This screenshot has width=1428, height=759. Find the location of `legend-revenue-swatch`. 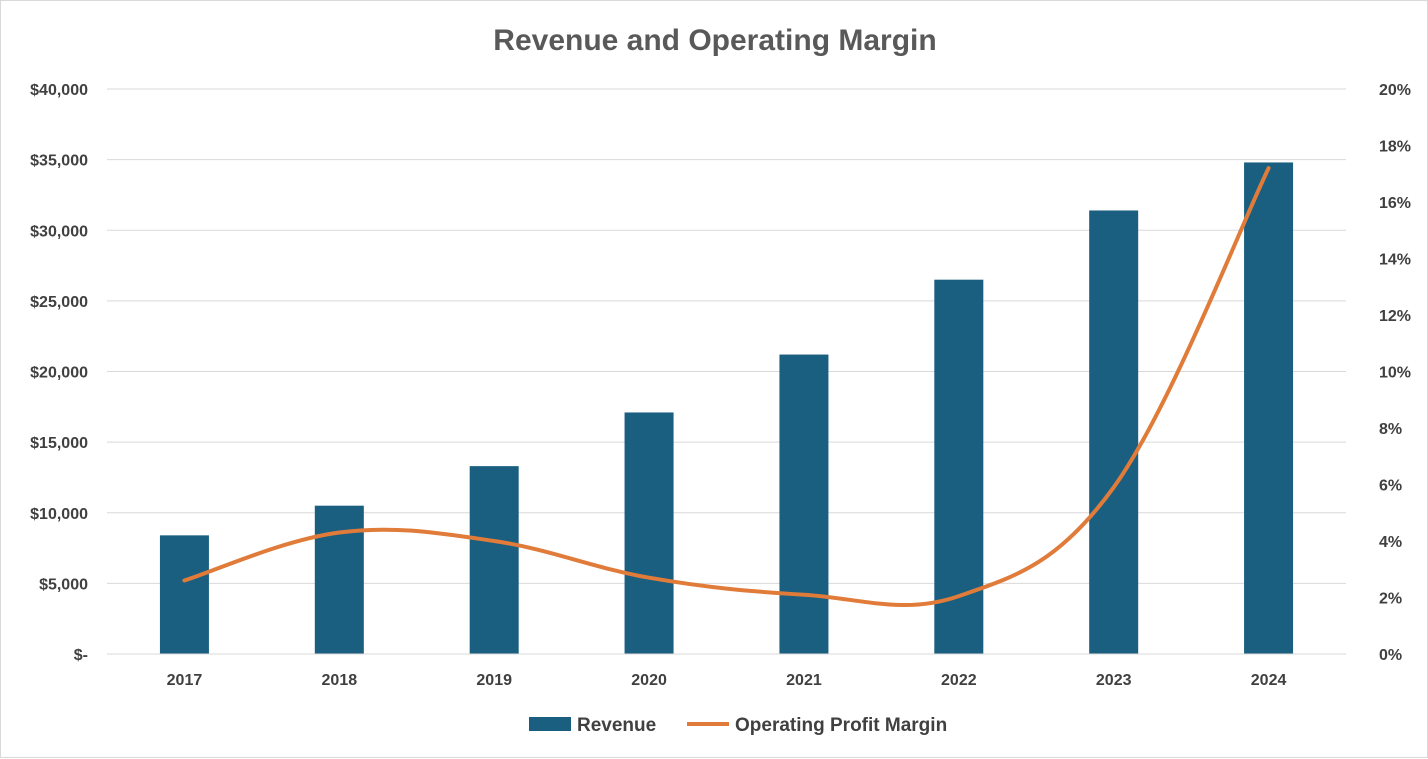

legend-revenue-swatch is located at coordinates (550, 724).